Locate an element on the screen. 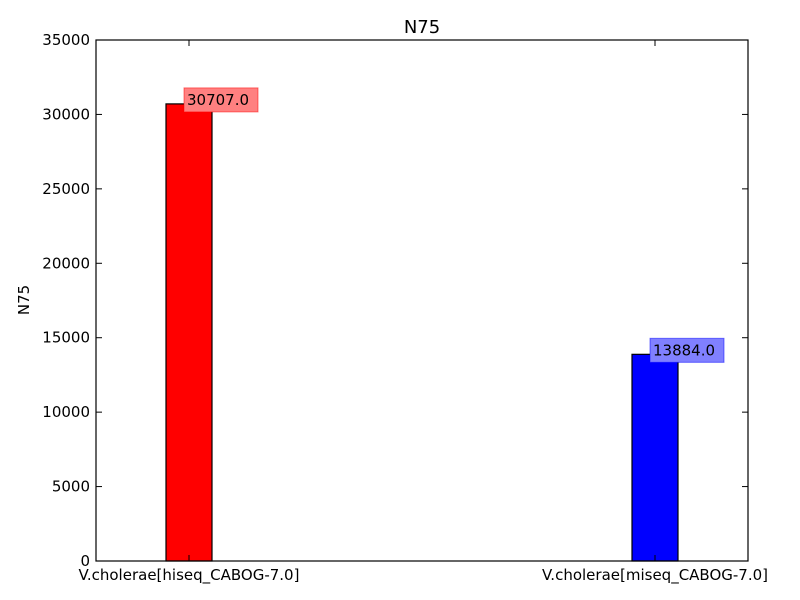 This screenshot has height=600, width=800. y-tick-label: 10000 is located at coordinates (66, 412).